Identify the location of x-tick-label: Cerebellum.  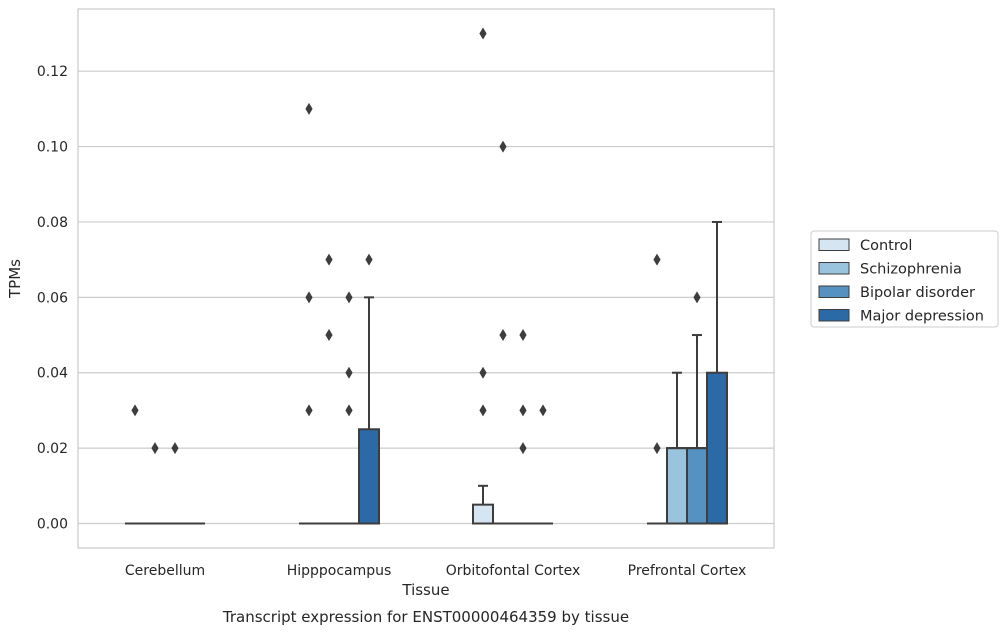
(165, 571).